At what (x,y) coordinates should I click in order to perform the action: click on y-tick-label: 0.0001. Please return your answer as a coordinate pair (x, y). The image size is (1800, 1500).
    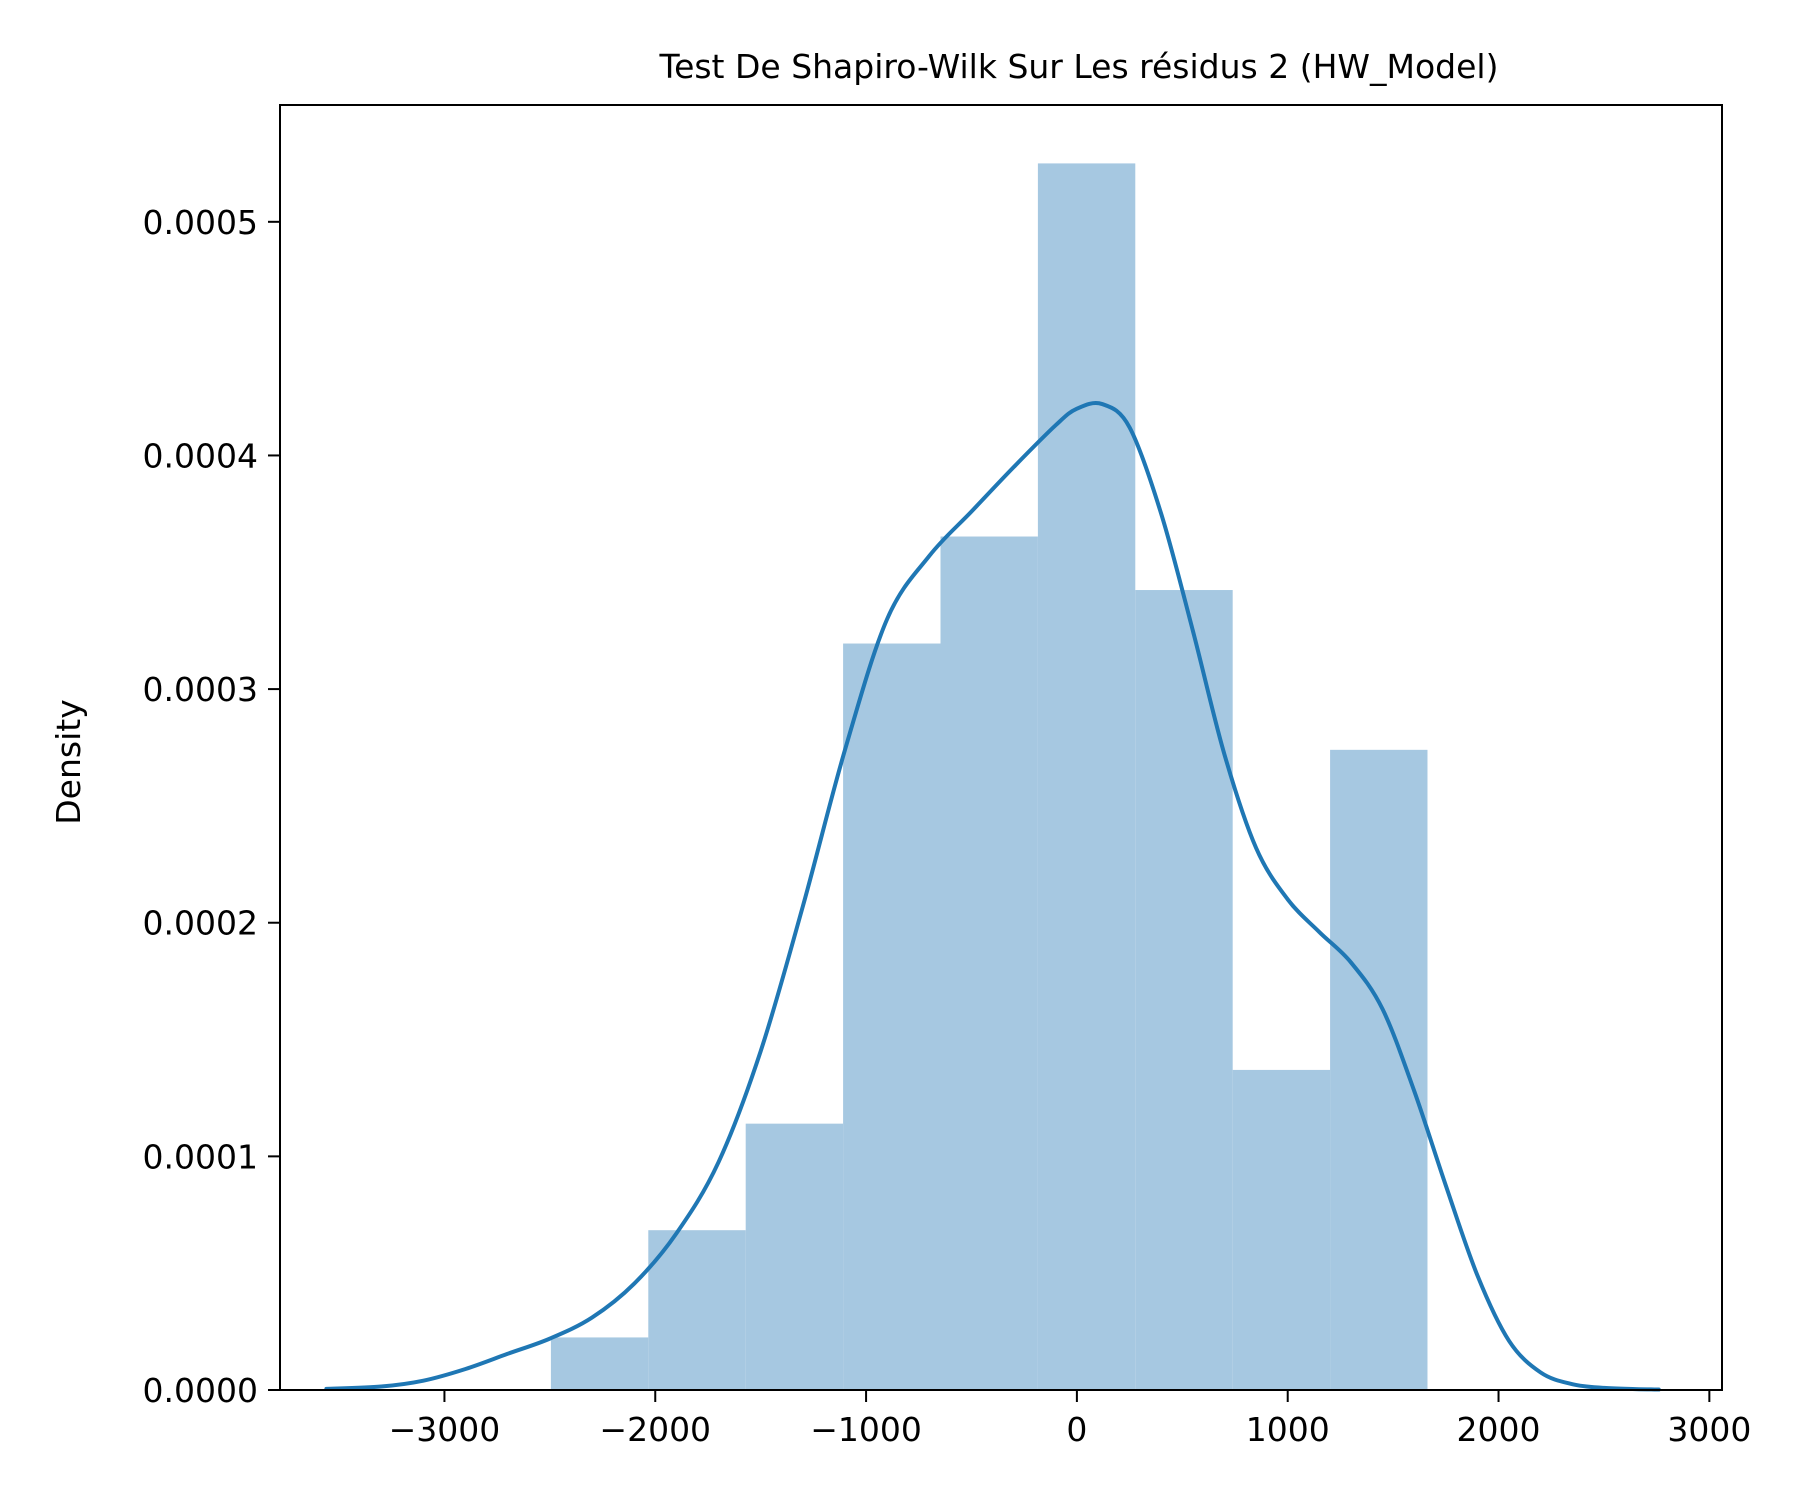
    Looking at the image, I should click on (200, 1156).